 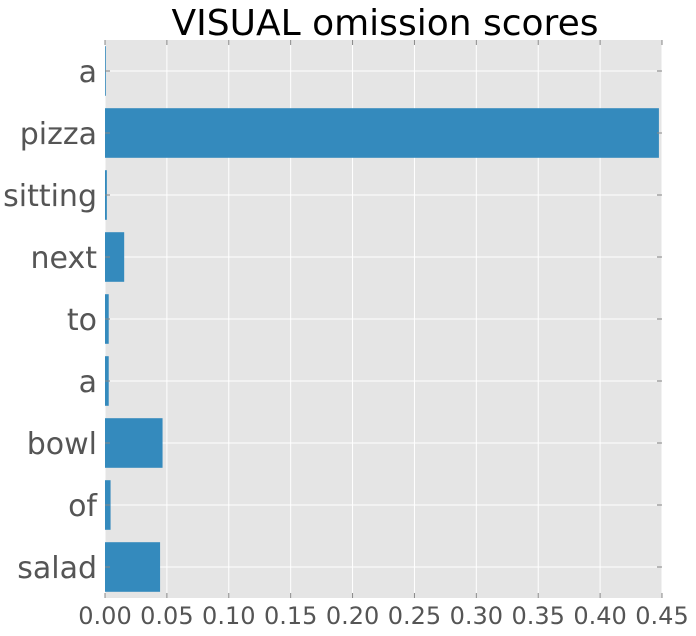 What do you see at coordinates (62, 444) in the screenshot?
I see `y-tick-label-6: bowl` at bounding box center [62, 444].